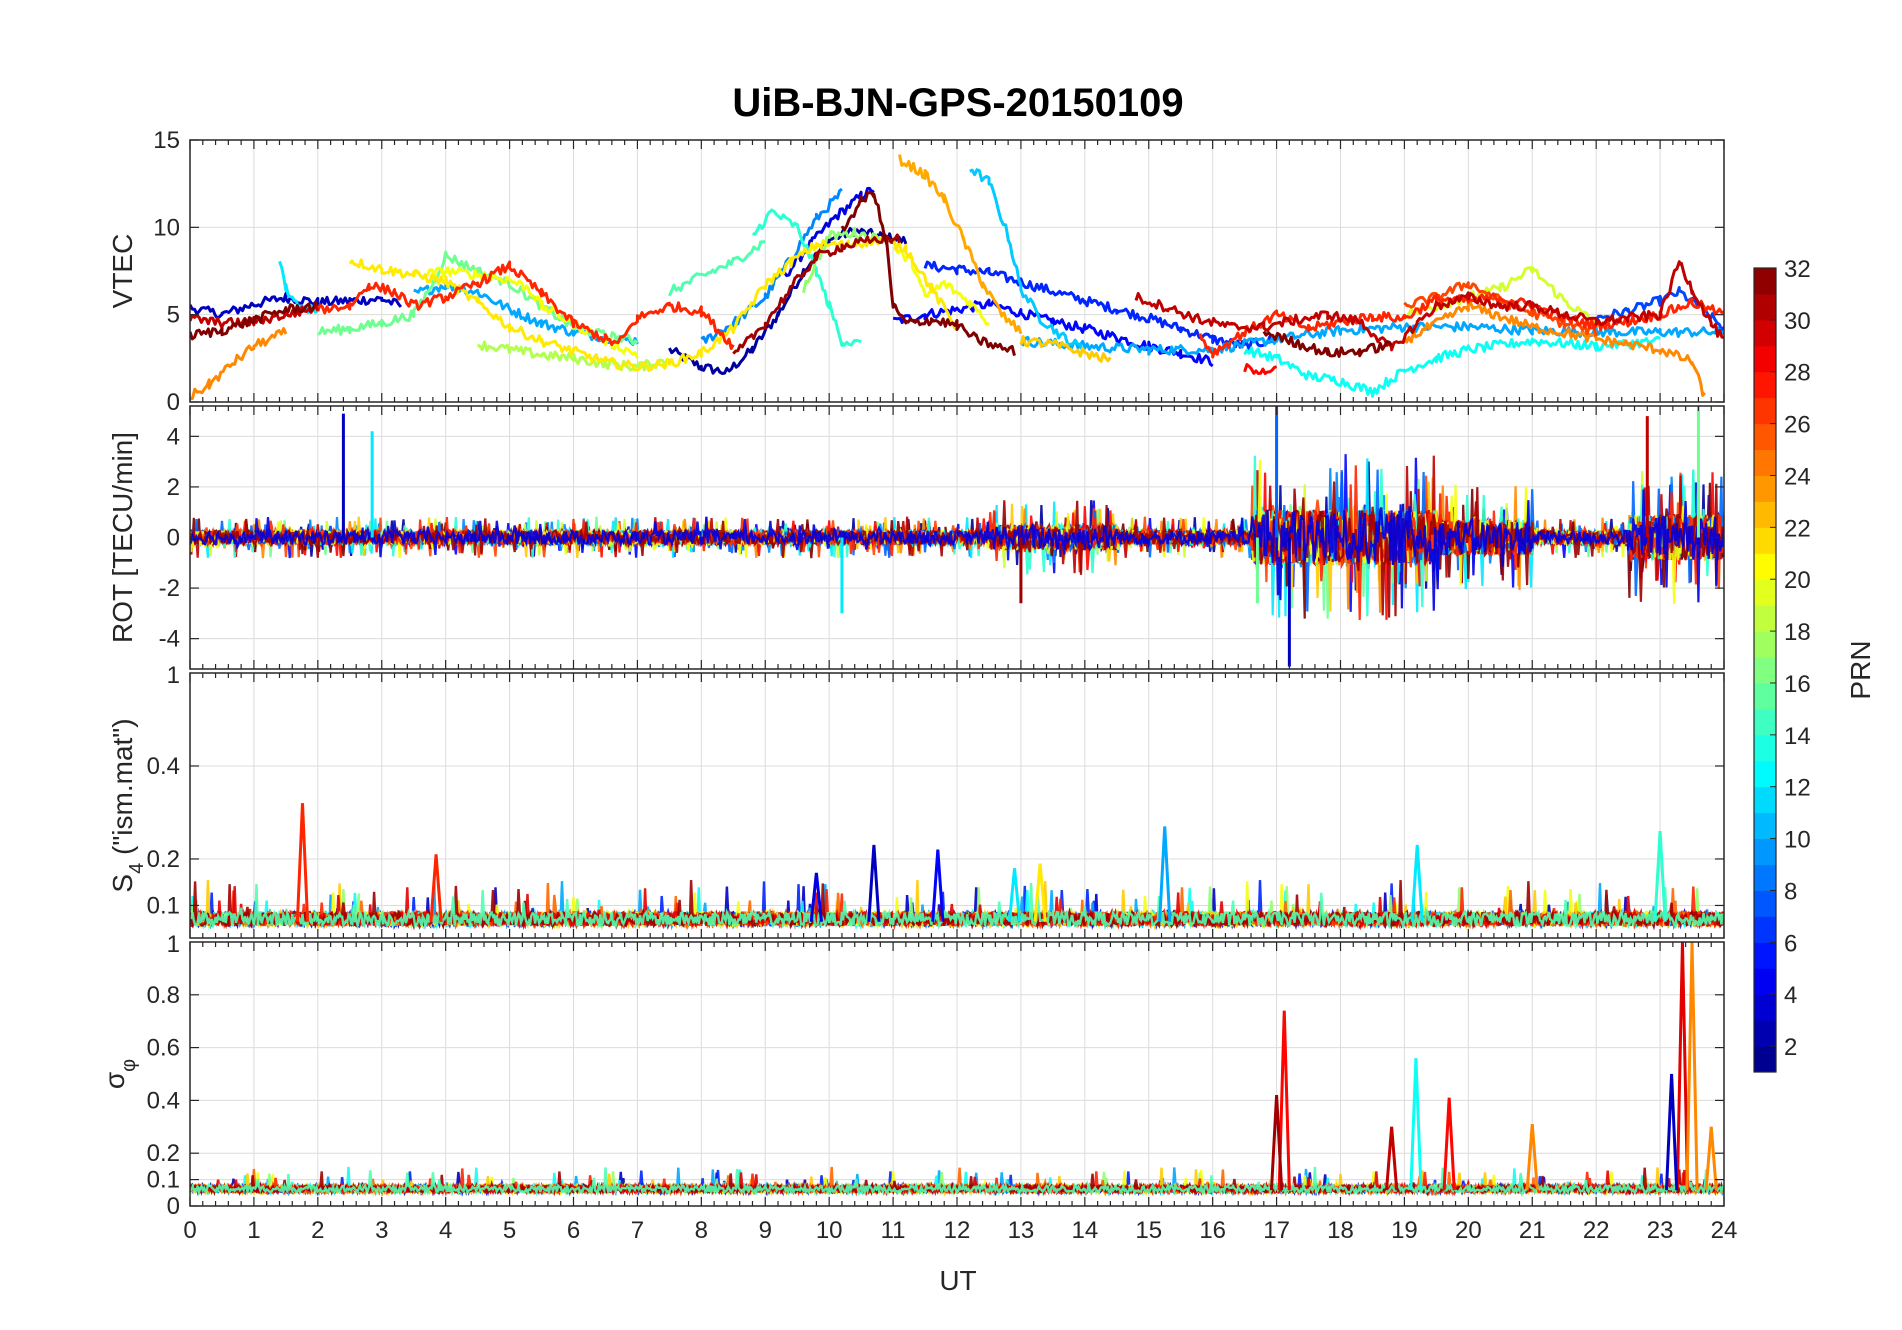 The height and width of the screenshot is (1330, 1902). I want to click on x-tick-label: 17, so click(1276, 1230).